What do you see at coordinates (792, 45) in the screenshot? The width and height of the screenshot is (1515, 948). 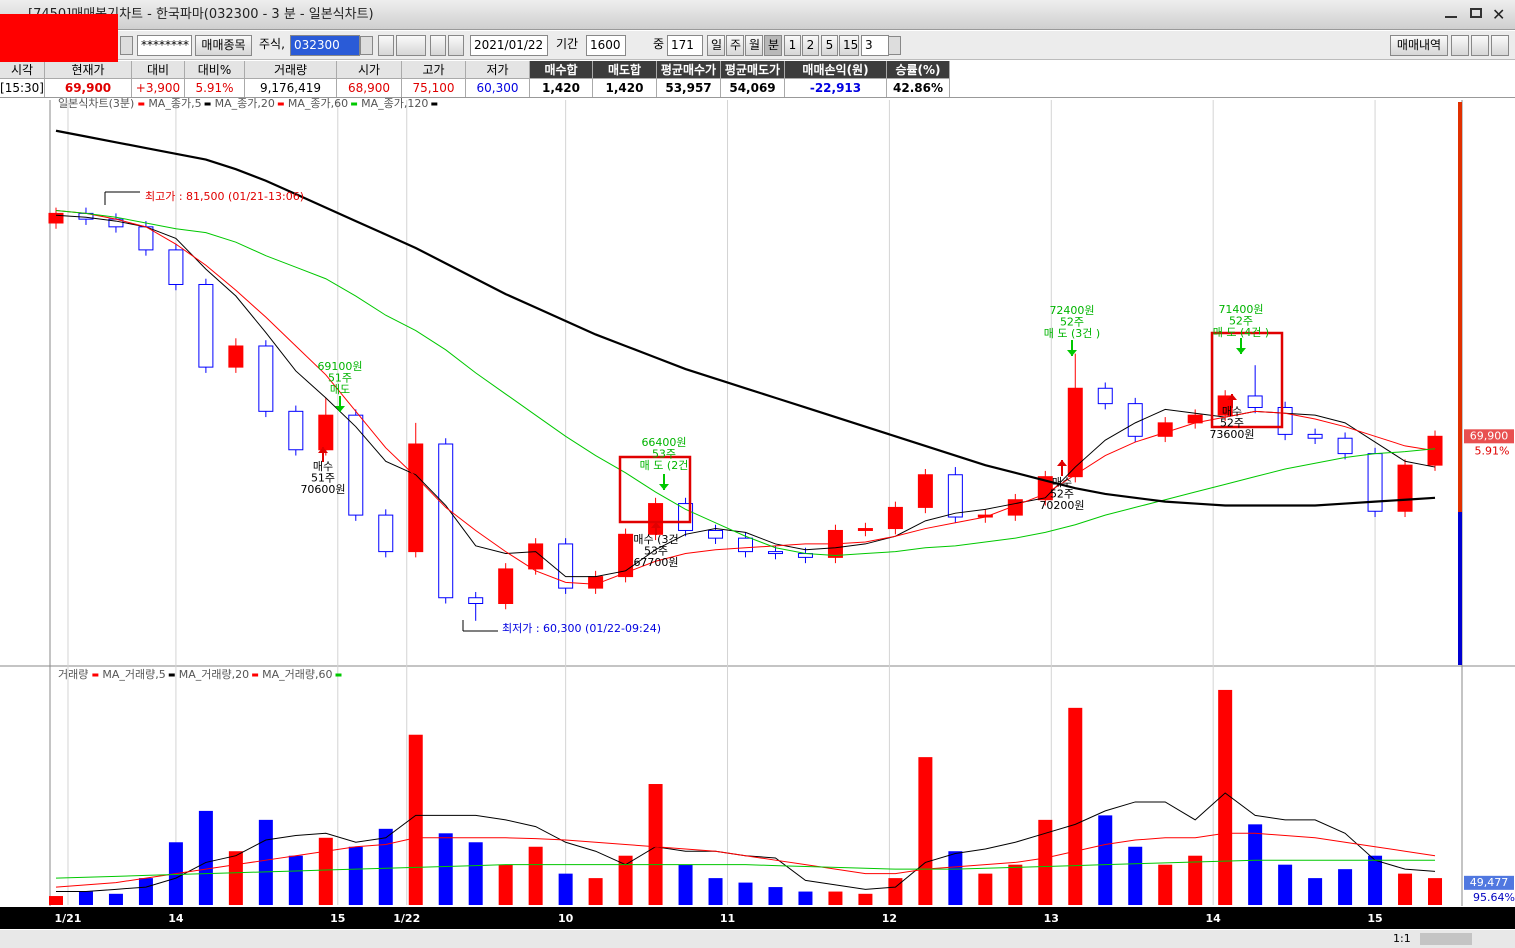 I see `unit-button: 1` at bounding box center [792, 45].